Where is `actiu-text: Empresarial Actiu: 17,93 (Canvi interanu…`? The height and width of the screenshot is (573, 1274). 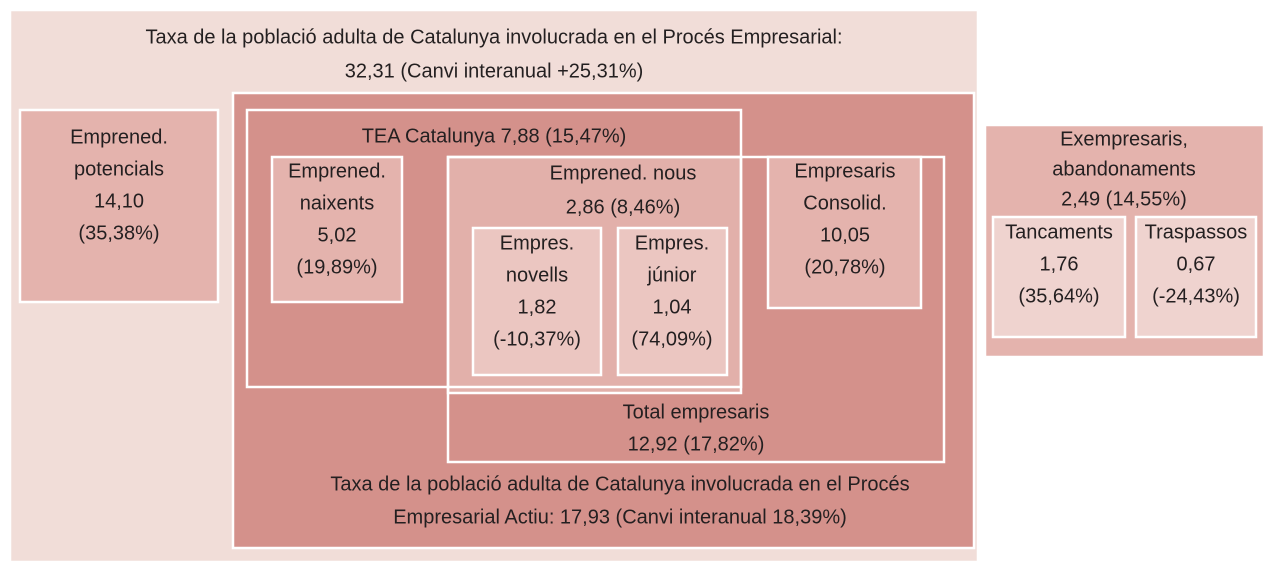 actiu-text: Empresarial Actiu: 17,93 (Canvi interanu… is located at coordinates (620, 517).